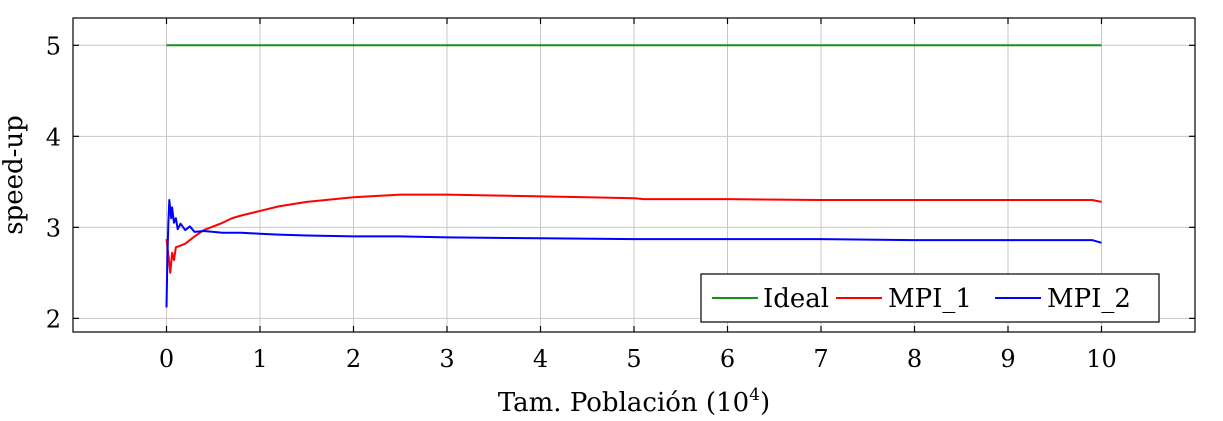 The image size is (1223, 421). Describe the element at coordinates (14, 175) in the screenshot. I see `y-axis-label: speed-up` at that location.